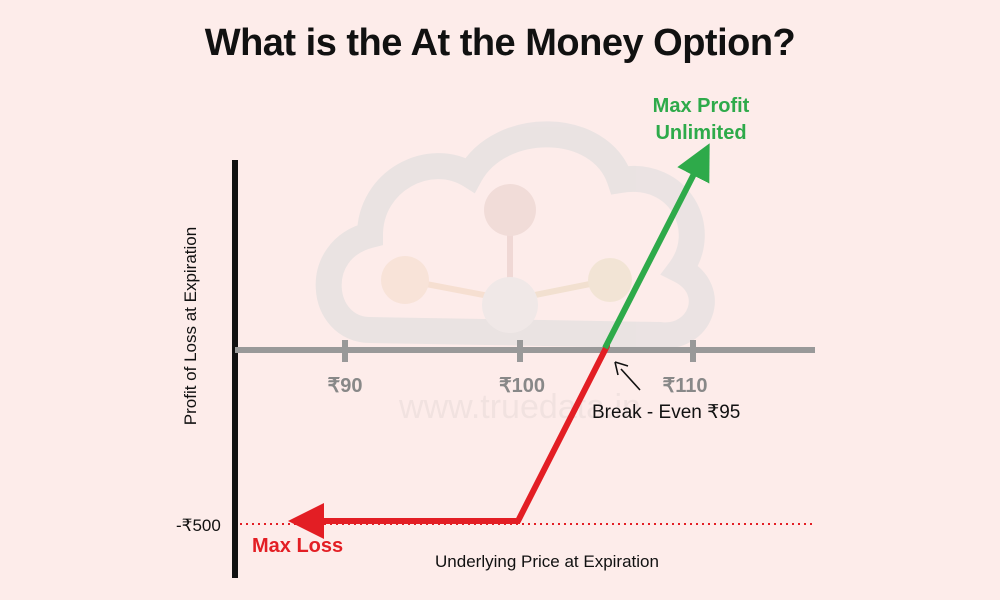 The image size is (1000, 600). What do you see at coordinates (666, 412) in the screenshot?
I see `break-even-label: Break - Even ₹95` at bounding box center [666, 412].